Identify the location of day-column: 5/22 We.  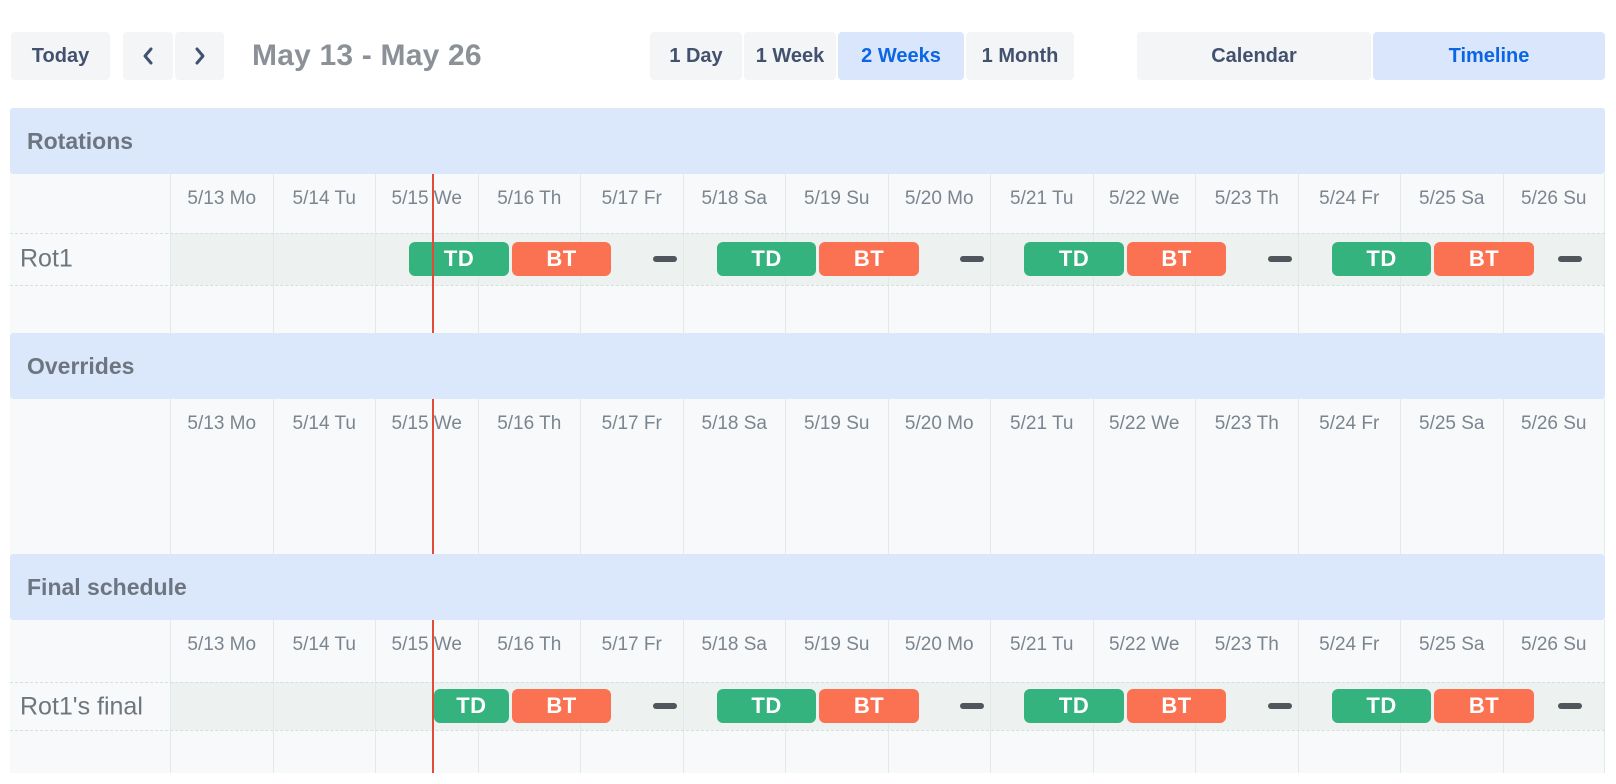
(1144, 476).